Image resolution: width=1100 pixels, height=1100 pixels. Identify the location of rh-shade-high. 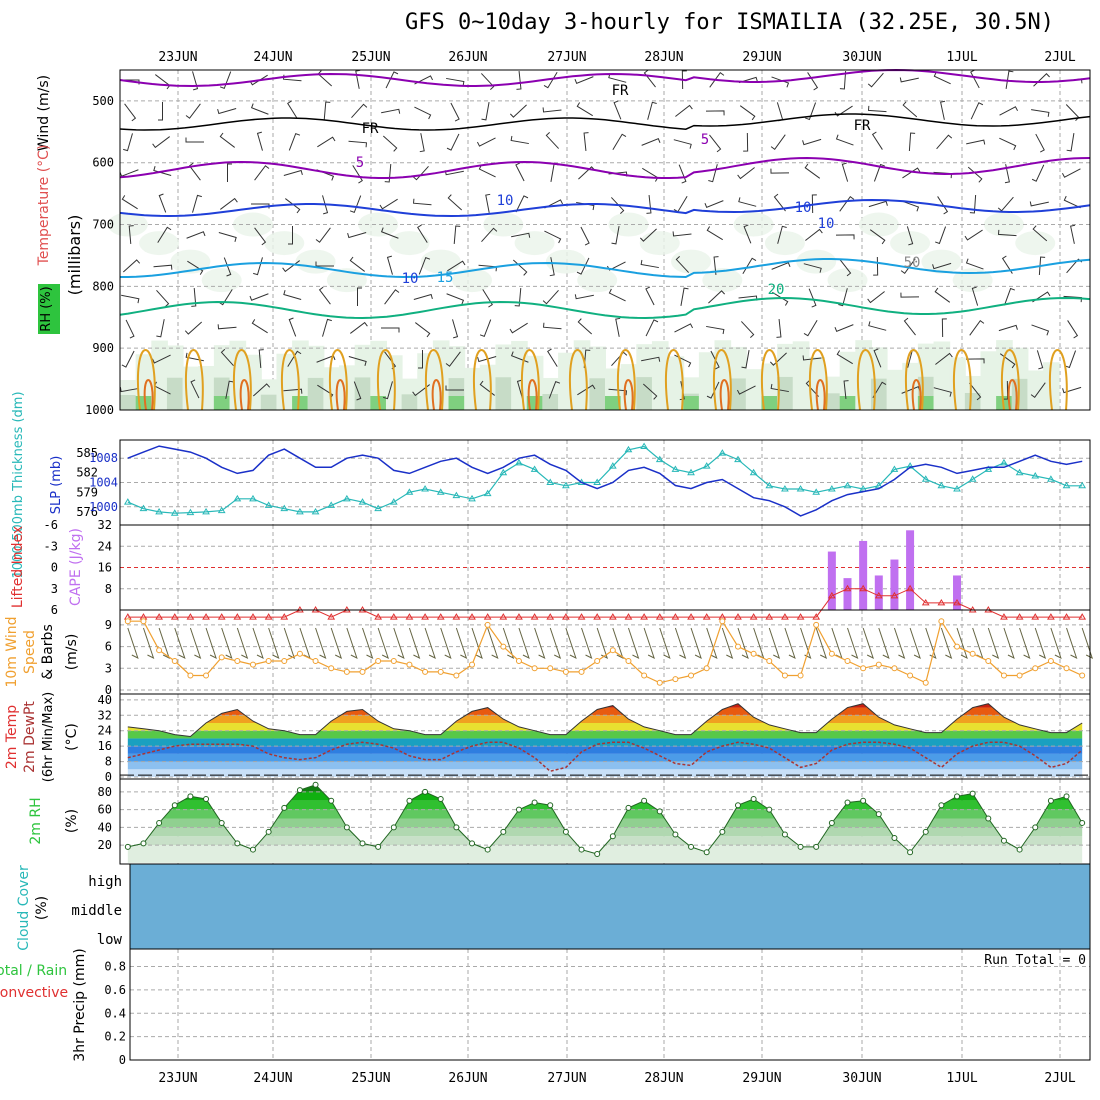
(457, 403).